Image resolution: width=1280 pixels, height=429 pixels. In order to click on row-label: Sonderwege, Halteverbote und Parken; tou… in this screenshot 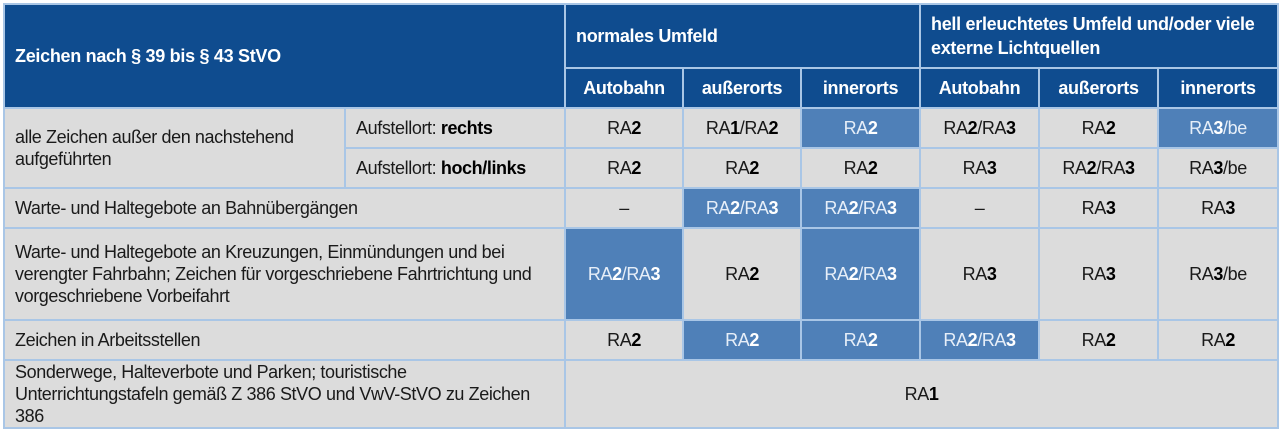, I will do `click(284, 394)`.